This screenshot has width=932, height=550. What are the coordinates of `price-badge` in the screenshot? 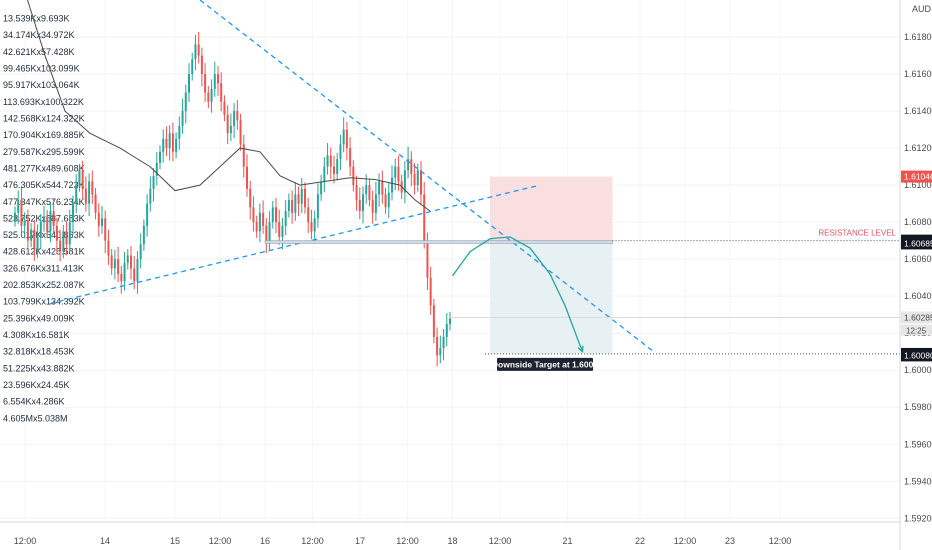 It's located at (916, 243).